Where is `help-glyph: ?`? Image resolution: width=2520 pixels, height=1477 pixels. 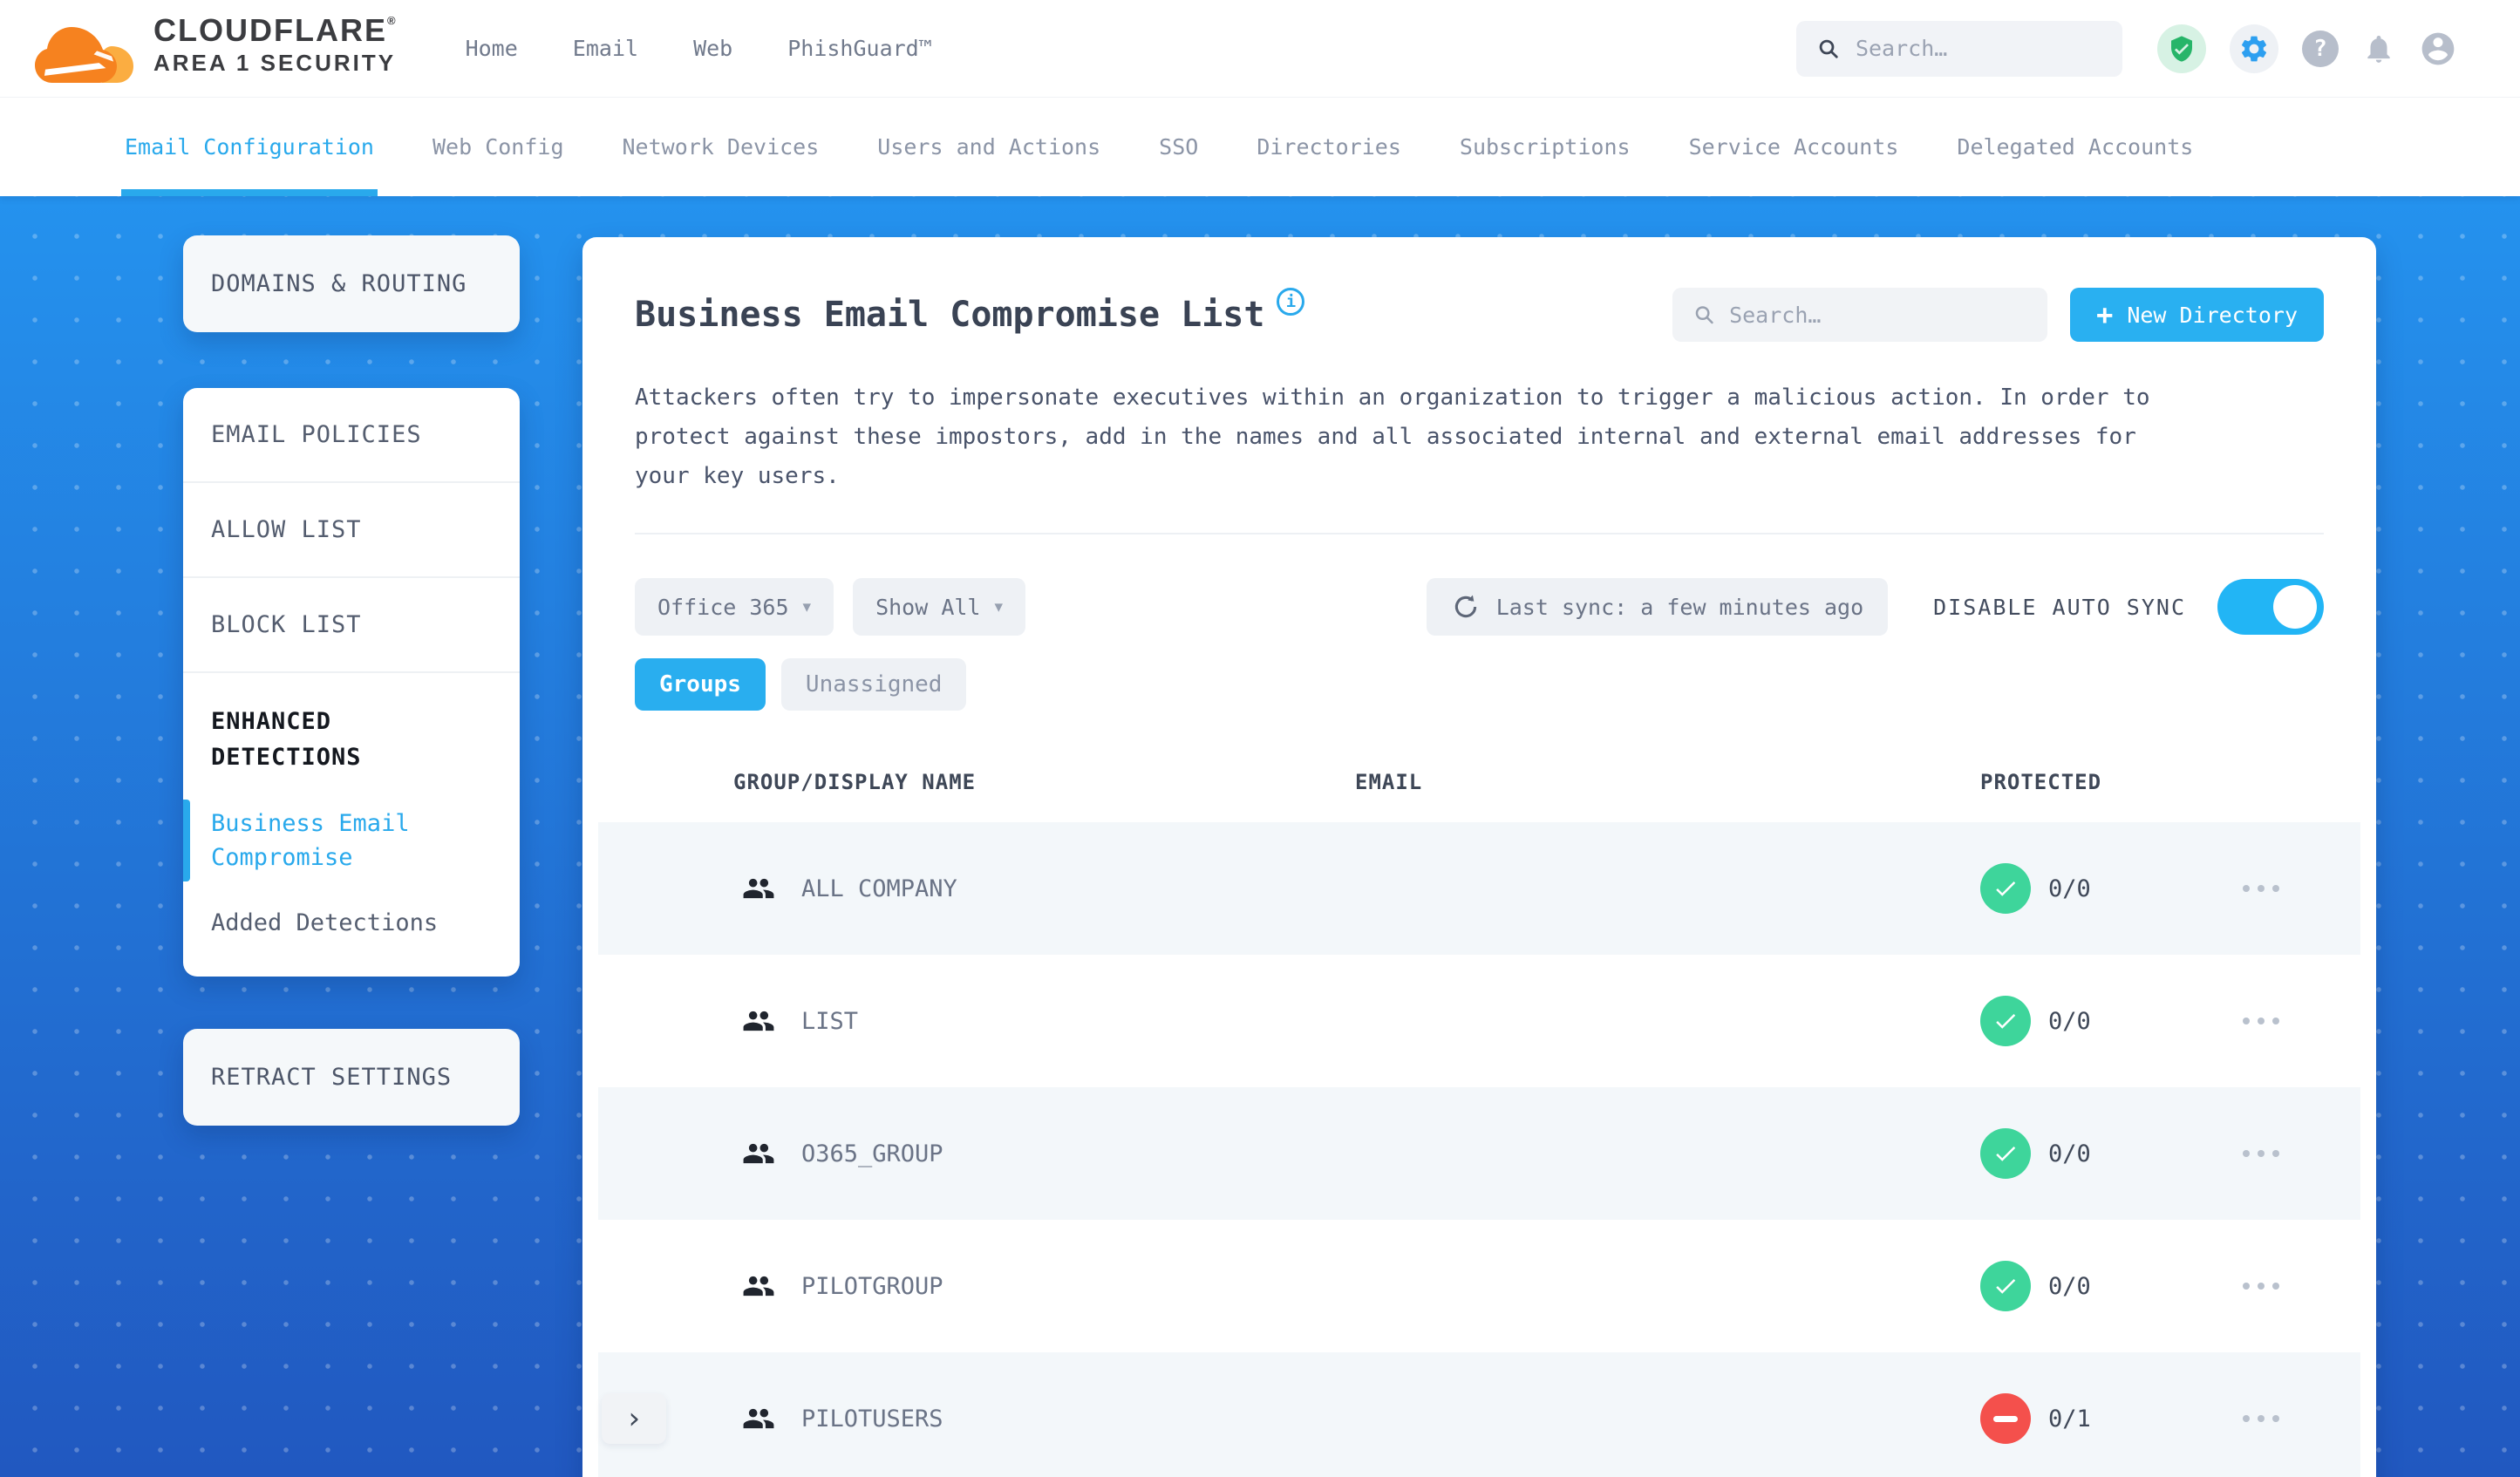
help-glyph: ? is located at coordinates (2320, 49).